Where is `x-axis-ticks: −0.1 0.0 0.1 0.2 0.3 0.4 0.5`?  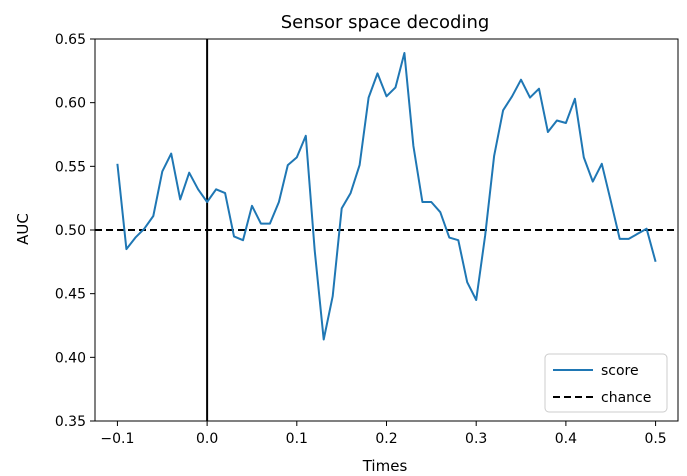
x-axis-ticks: −0.1 0.0 0.1 0.2 0.3 0.4 0.5 is located at coordinates (383, 434).